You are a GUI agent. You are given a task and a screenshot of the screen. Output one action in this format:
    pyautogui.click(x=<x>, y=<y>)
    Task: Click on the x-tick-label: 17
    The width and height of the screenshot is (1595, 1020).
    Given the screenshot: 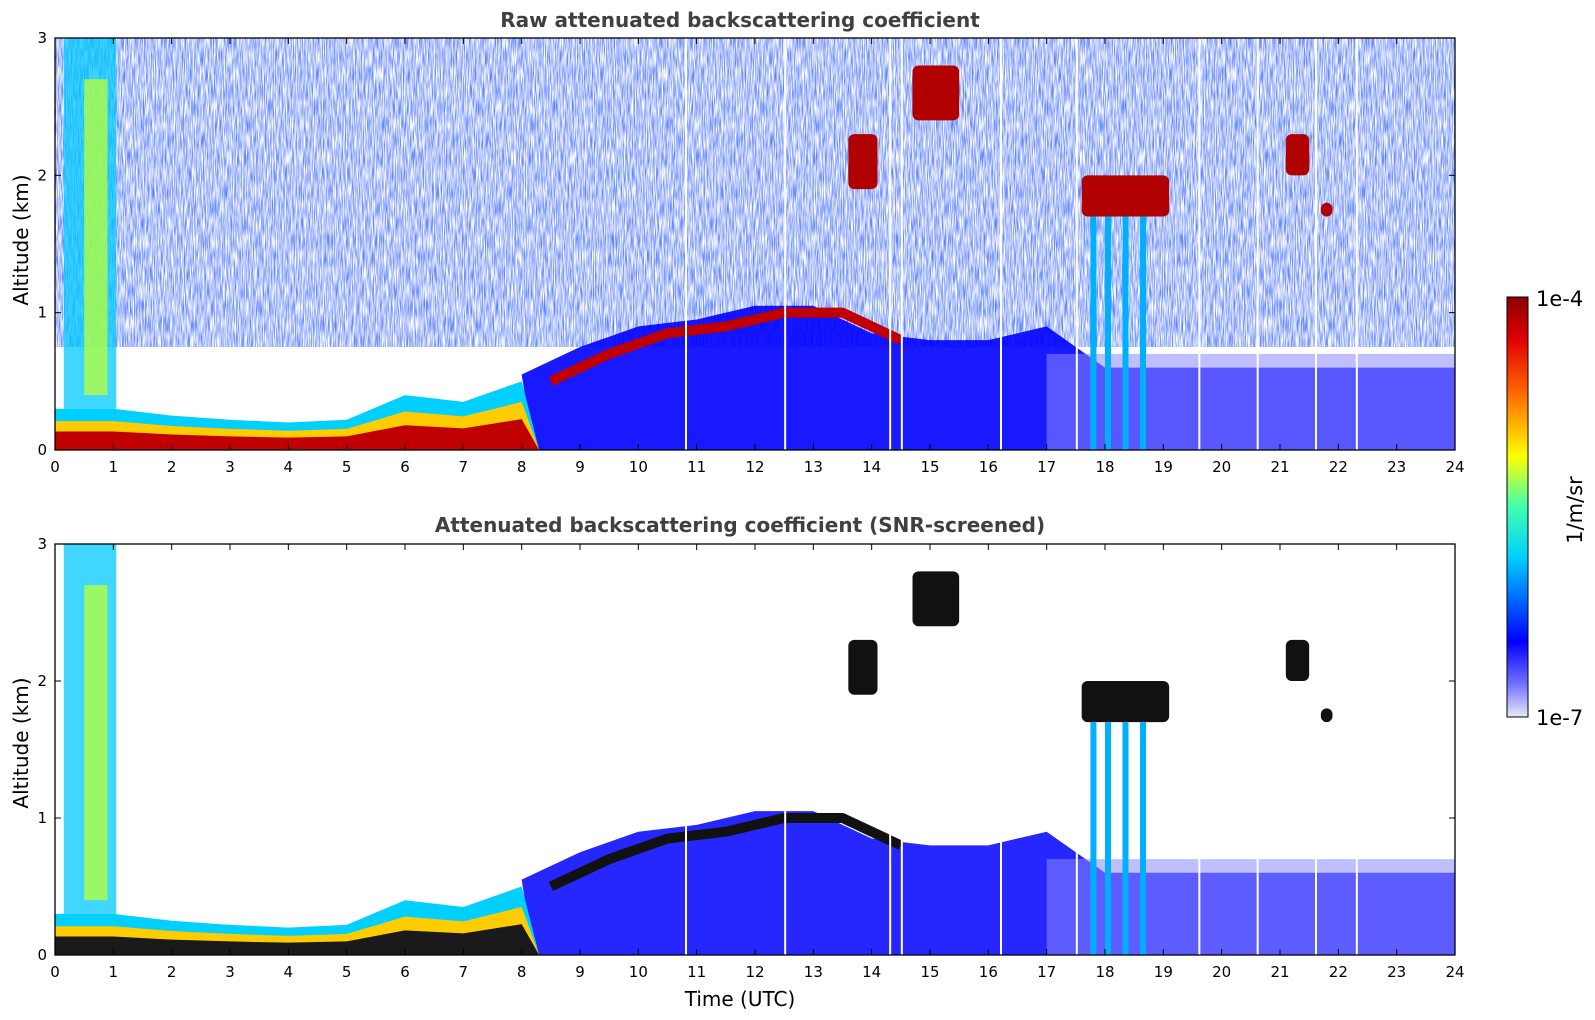 What is the action you would take?
    pyautogui.click(x=1046, y=972)
    